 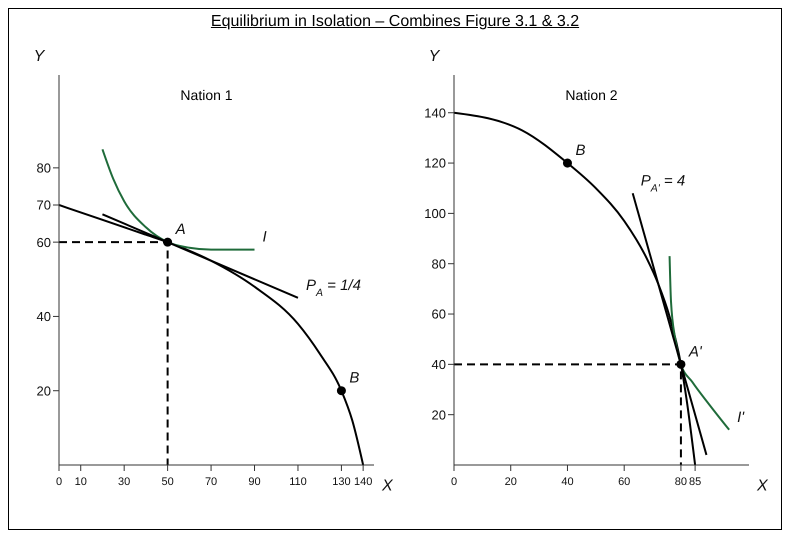 I want to click on x-tick-label: 30, so click(x=124, y=482).